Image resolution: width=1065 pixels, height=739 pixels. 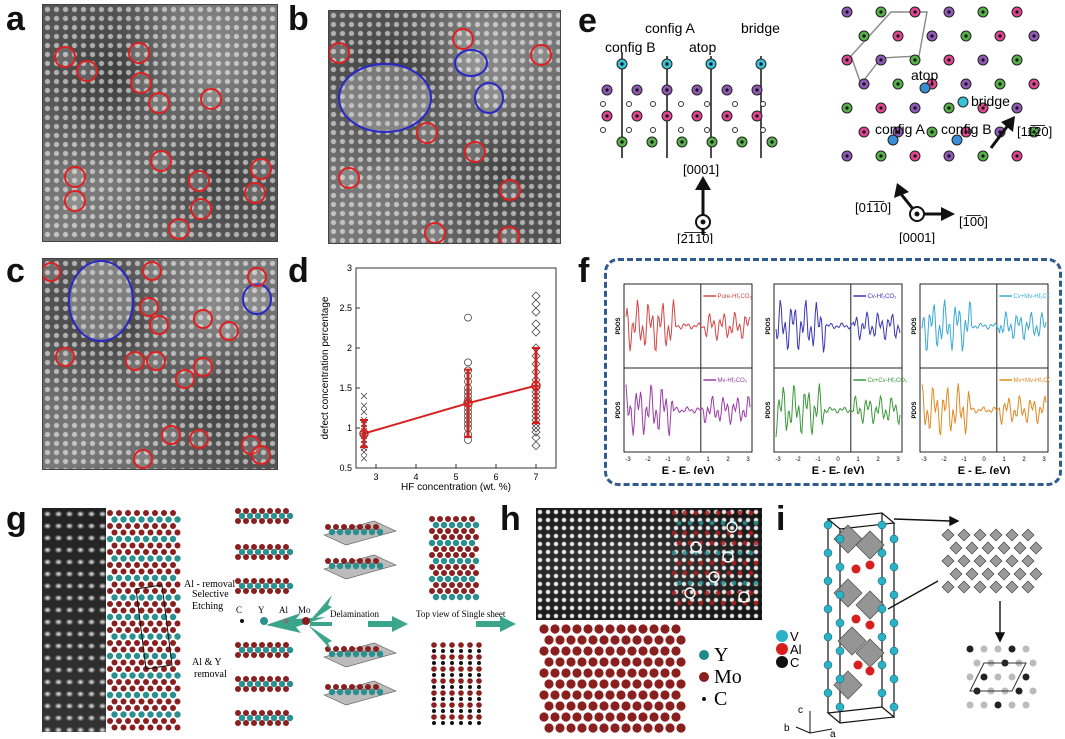 I want to click on label-atop-top: atop, so click(x=924, y=75).